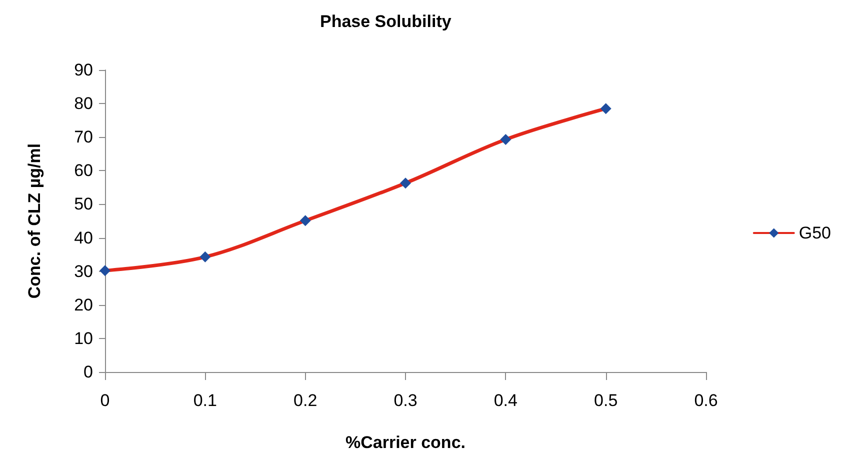  What do you see at coordinates (34, 221) in the screenshot?
I see `y-axis-title: Conc. of CLZ µg/ml` at bounding box center [34, 221].